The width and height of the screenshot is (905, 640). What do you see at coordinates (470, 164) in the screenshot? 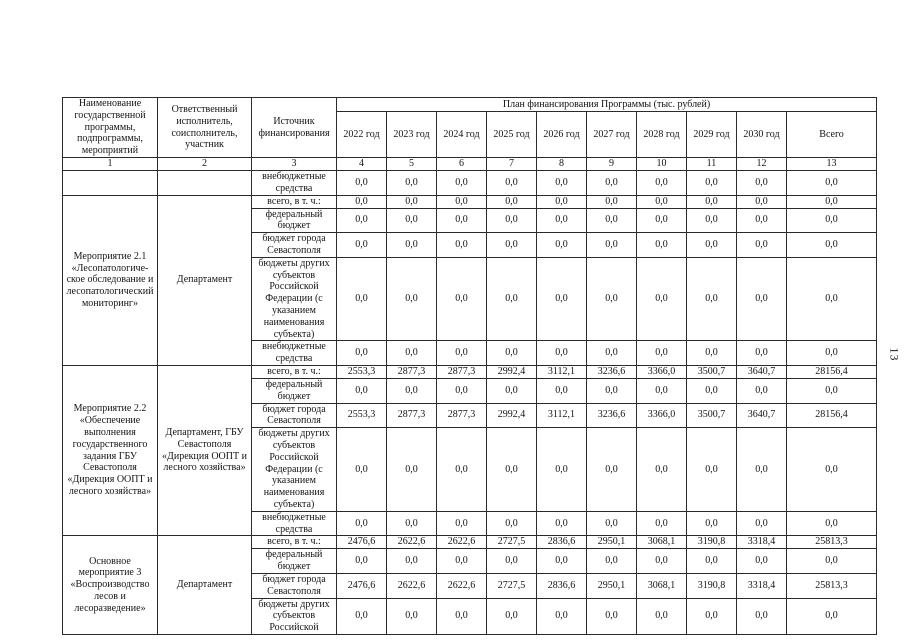
I see `header-column-numbers-row: 1 2 3 4 5 6 7 8 9 10 11 12 13` at bounding box center [470, 164].